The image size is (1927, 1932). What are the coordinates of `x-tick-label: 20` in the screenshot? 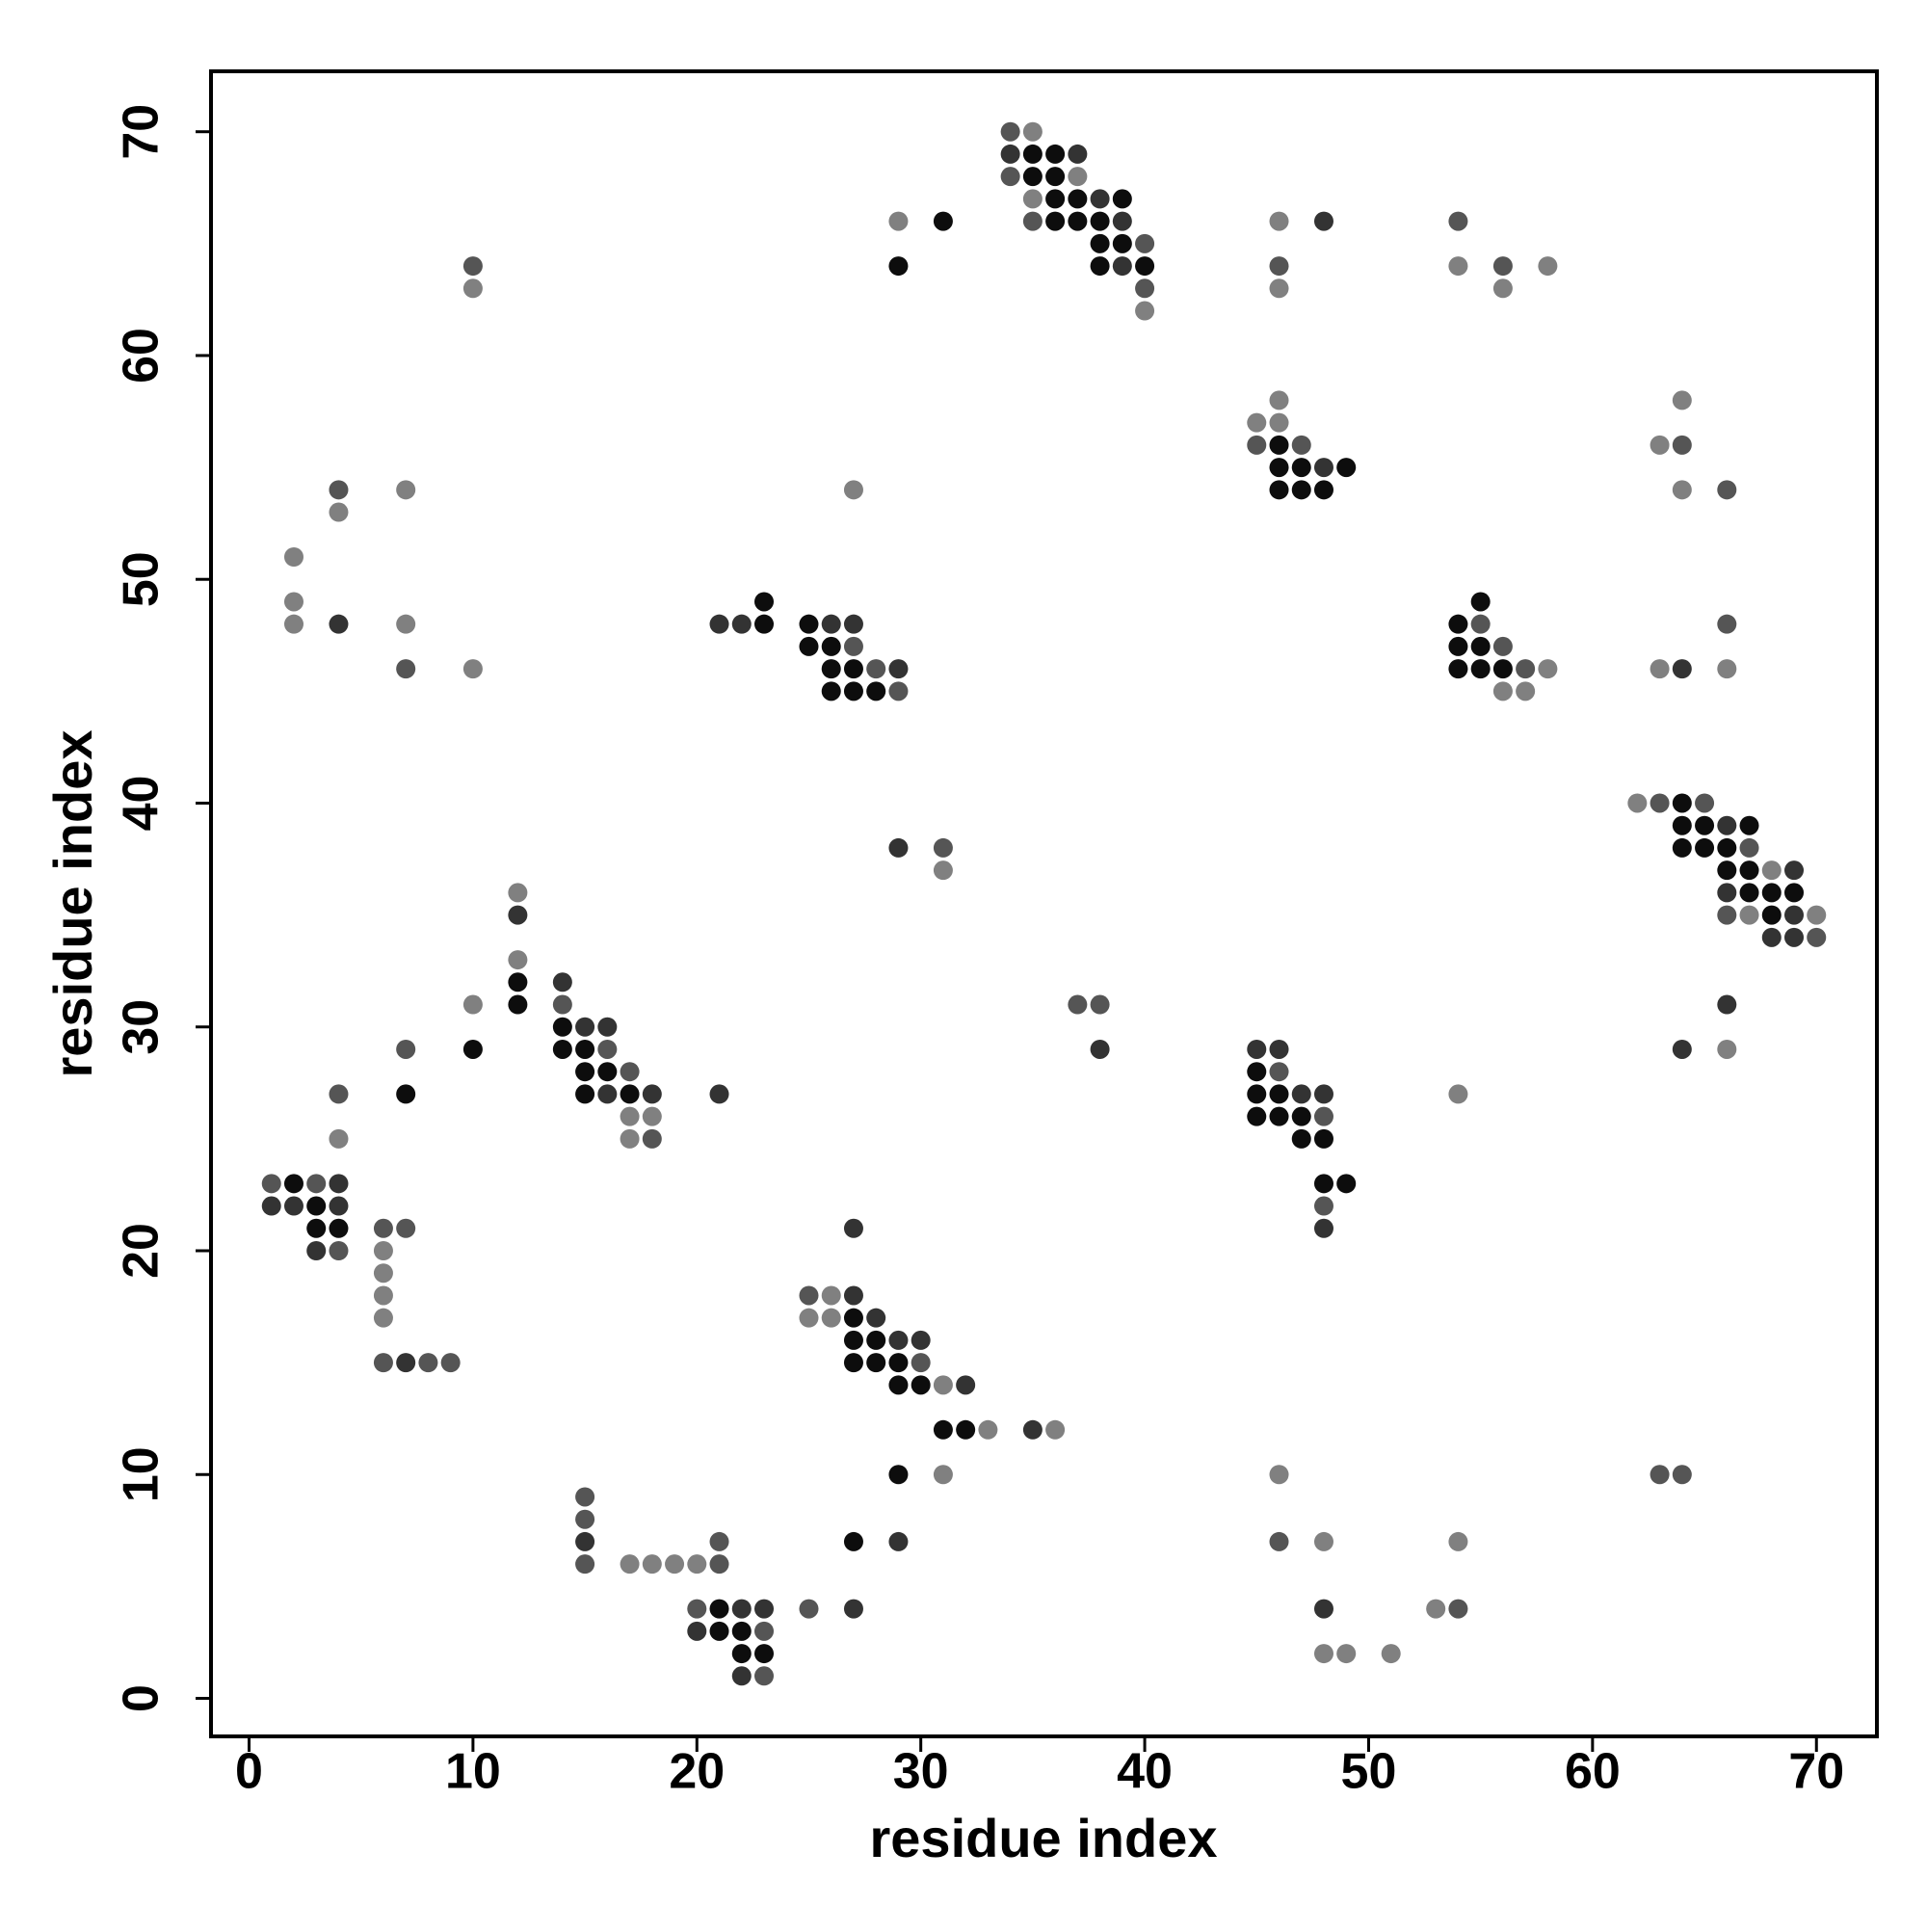 It's located at (697, 1772).